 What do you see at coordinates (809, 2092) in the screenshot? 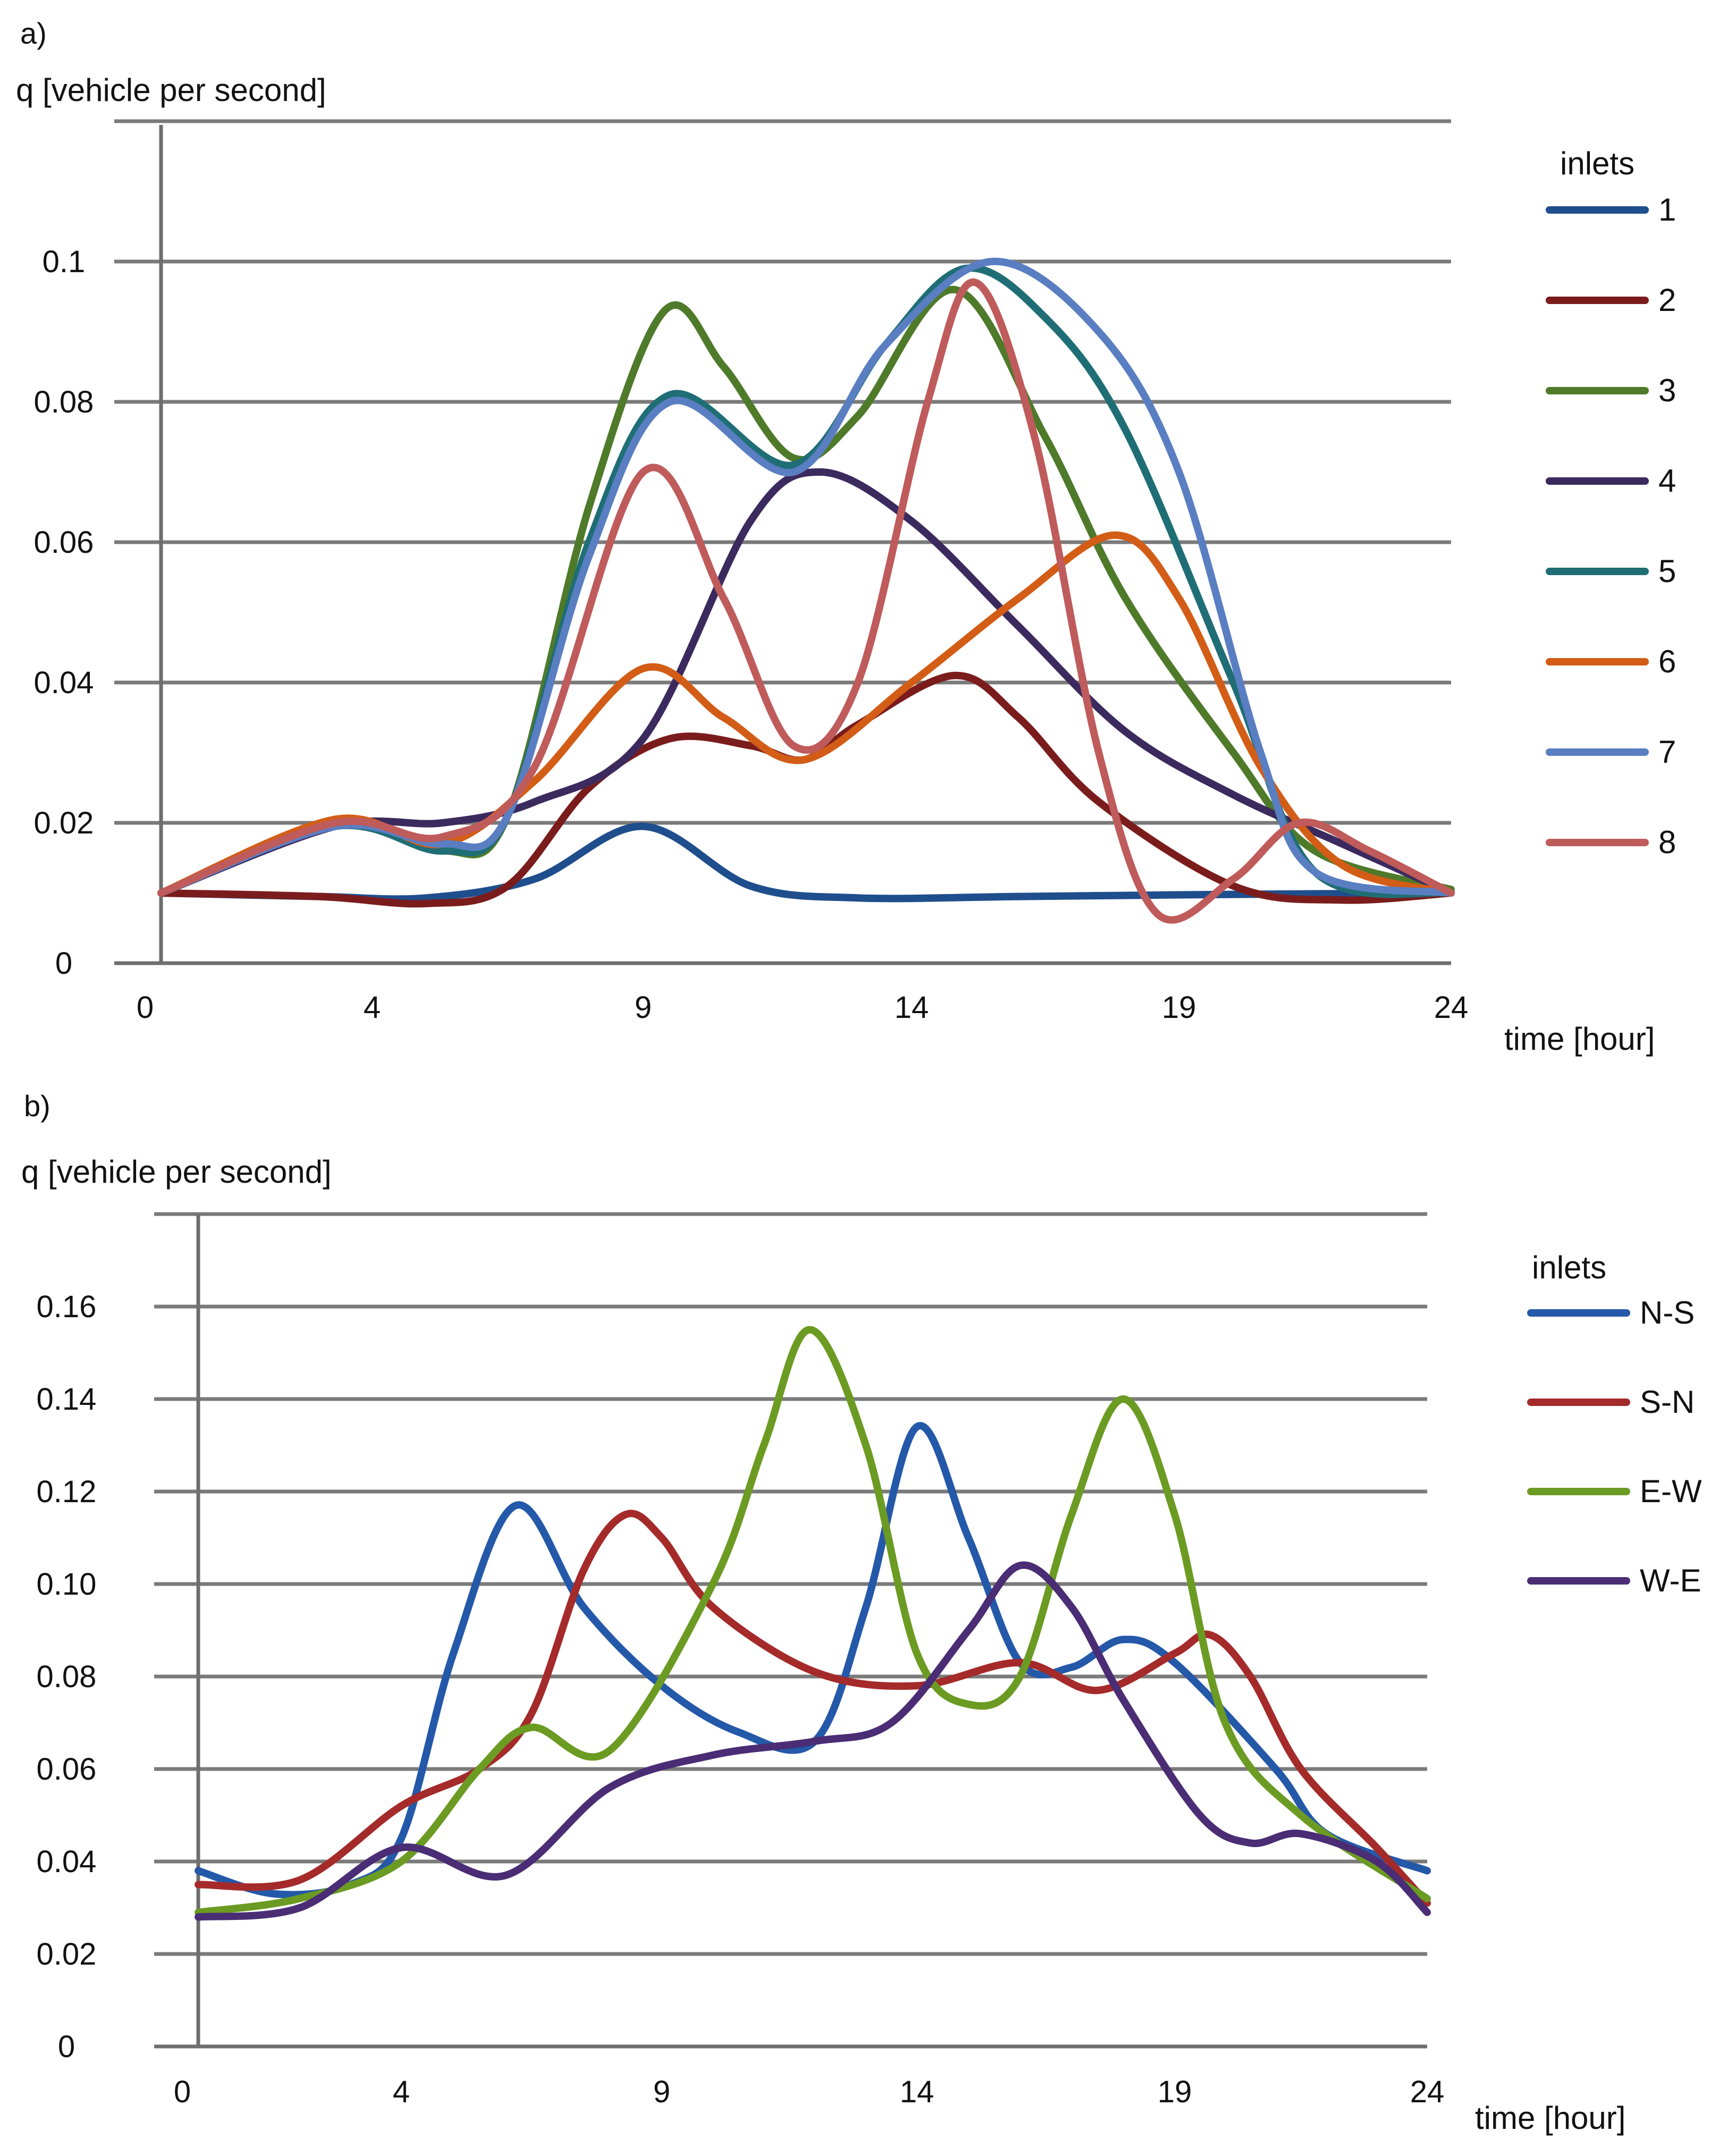
I see `x-tick-labels-b: 0 4 9 14 19 24` at bounding box center [809, 2092].